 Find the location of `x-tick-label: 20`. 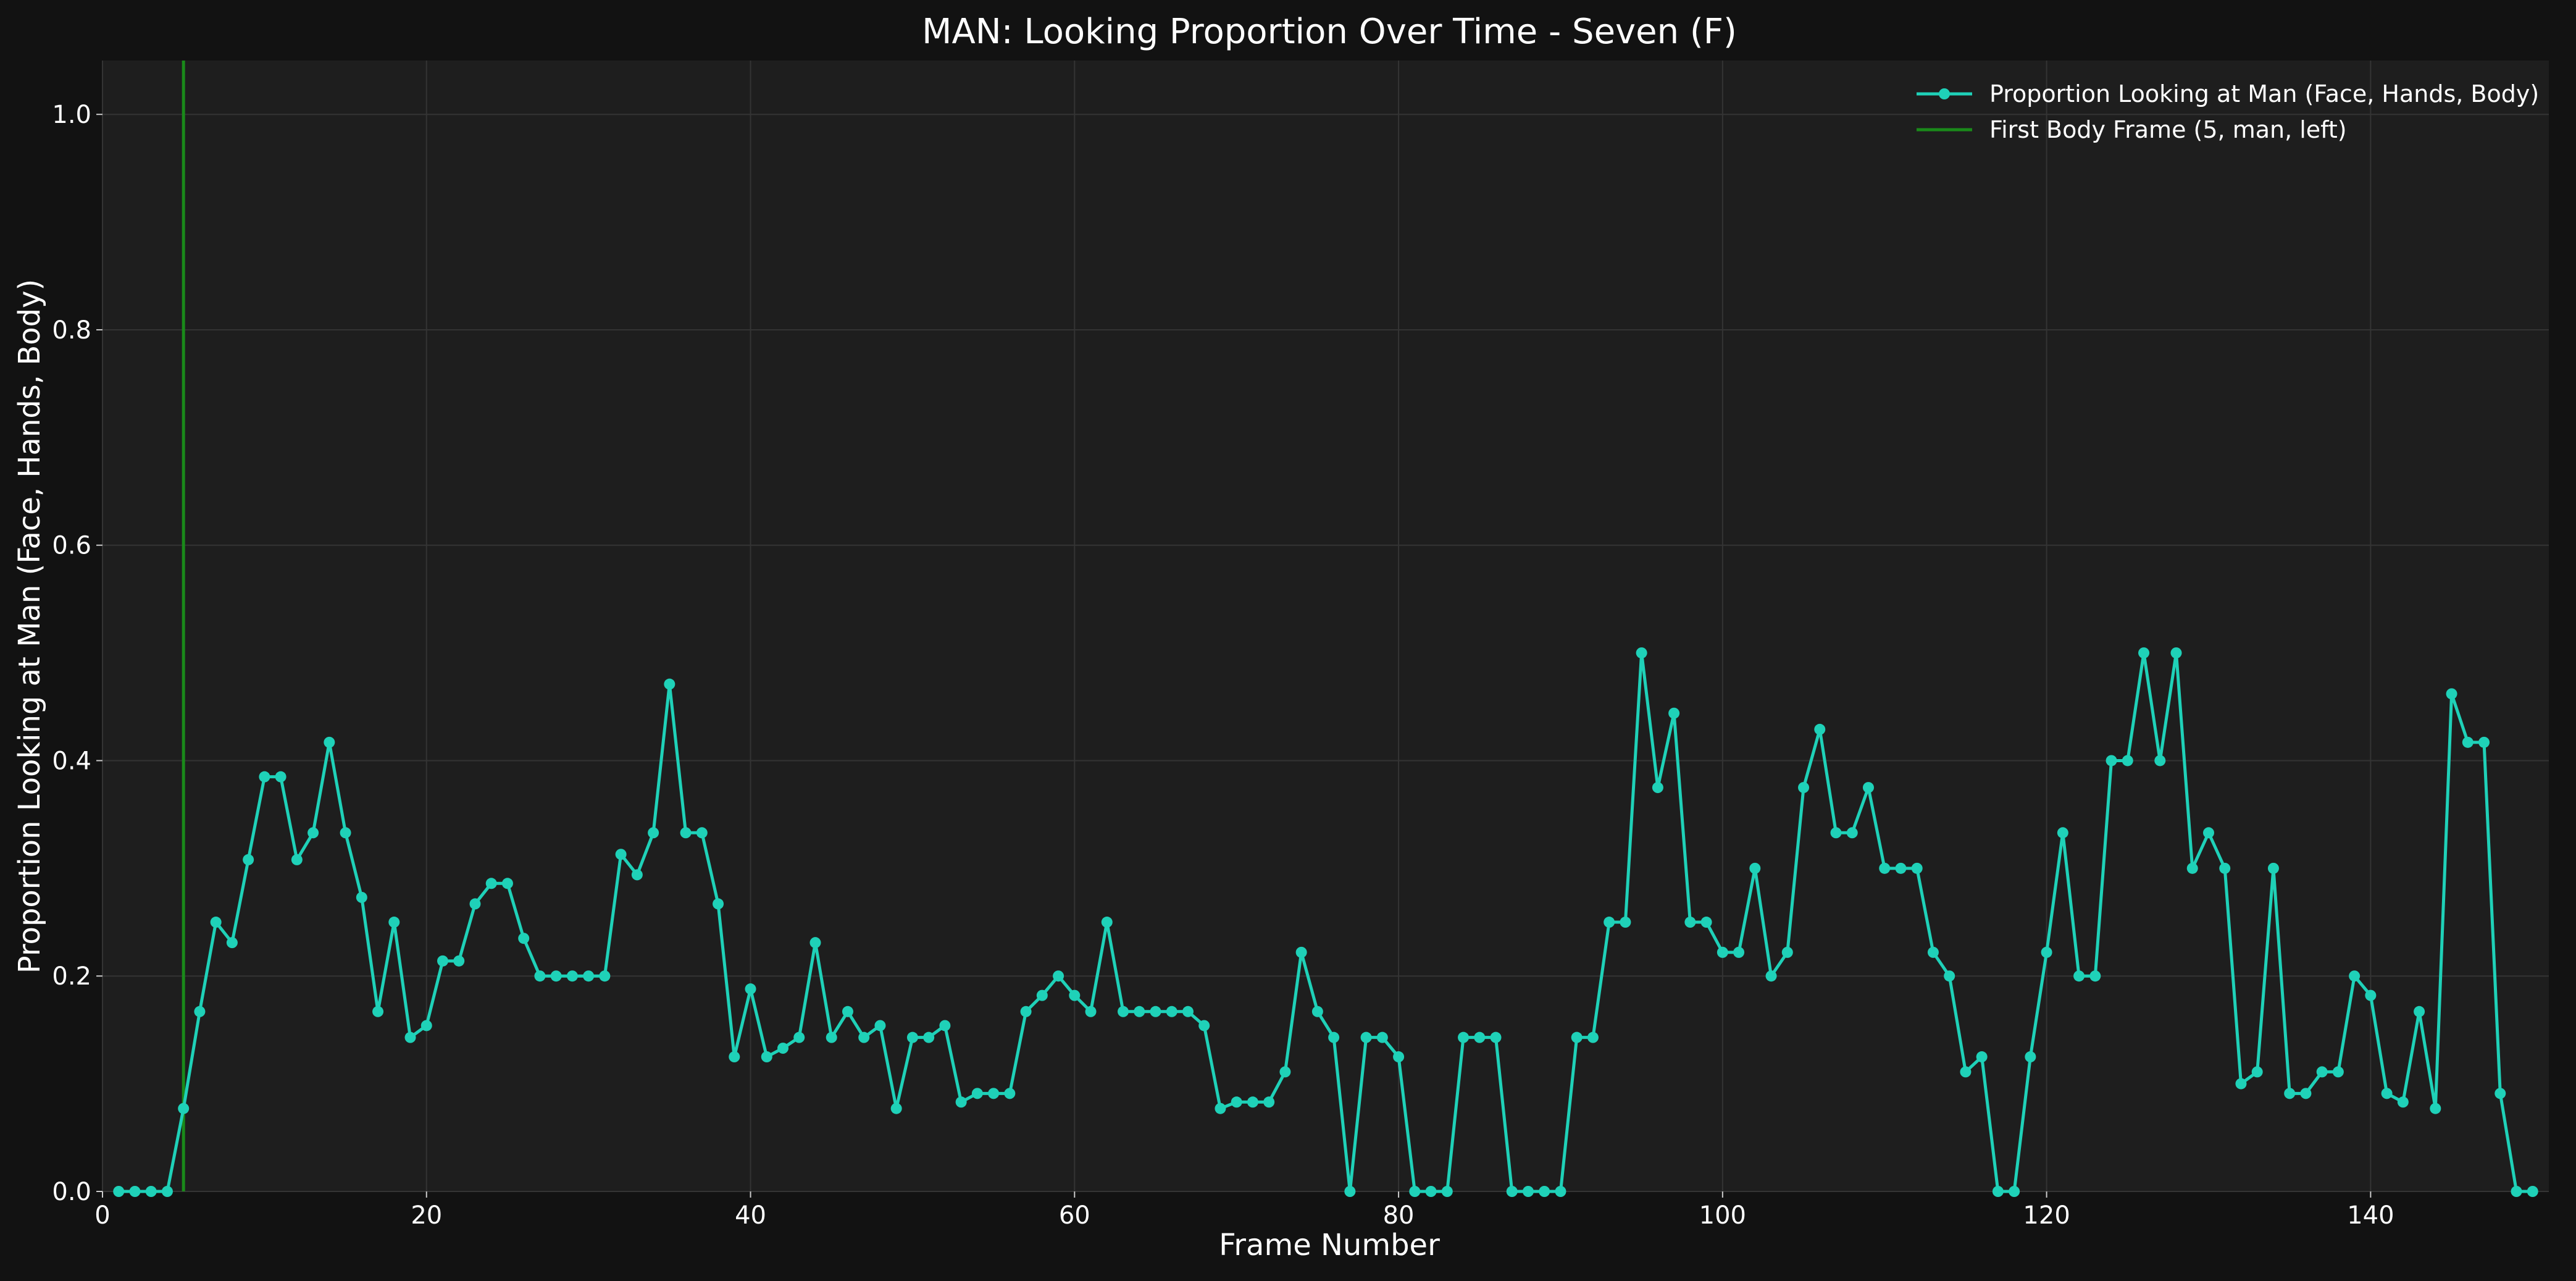

x-tick-label: 20 is located at coordinates (427, 1215).